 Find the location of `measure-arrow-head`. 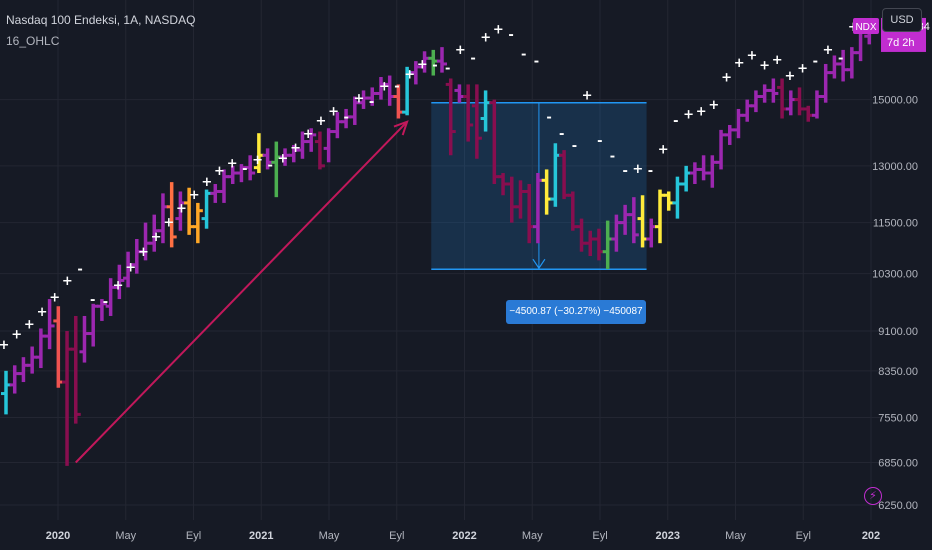

measure-arrow-head is located at coordinates (539, 264).